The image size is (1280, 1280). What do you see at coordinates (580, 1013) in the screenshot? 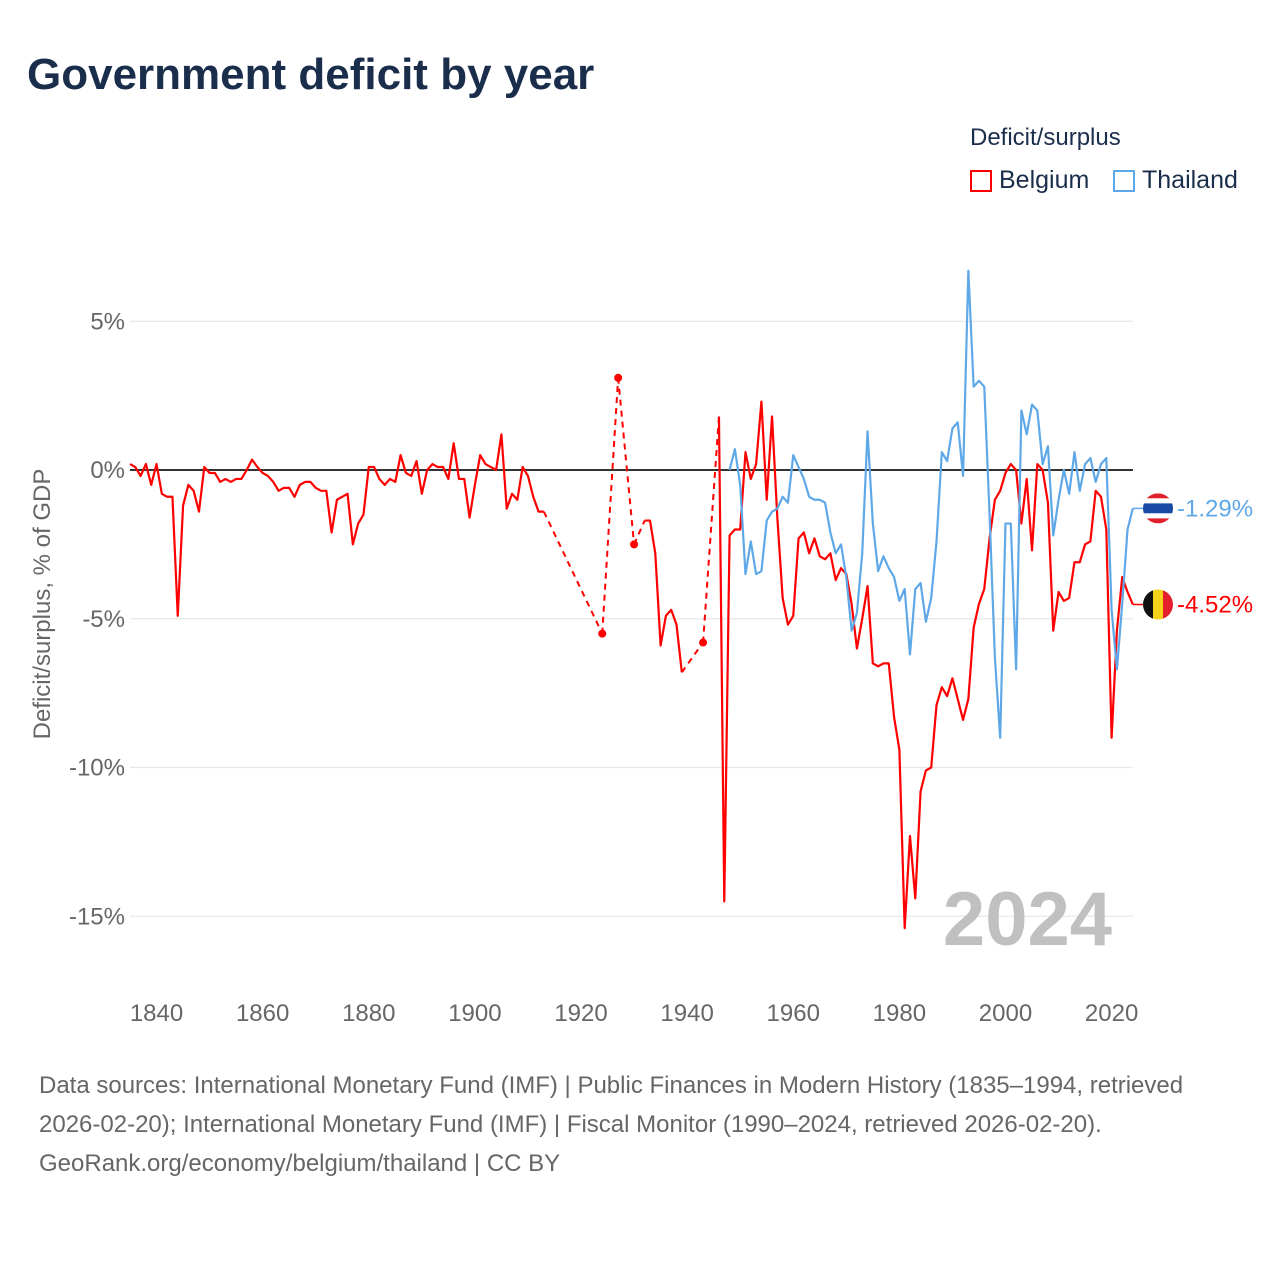
I see `x-tick-label: 1920` at bounding box center [580, 1013].